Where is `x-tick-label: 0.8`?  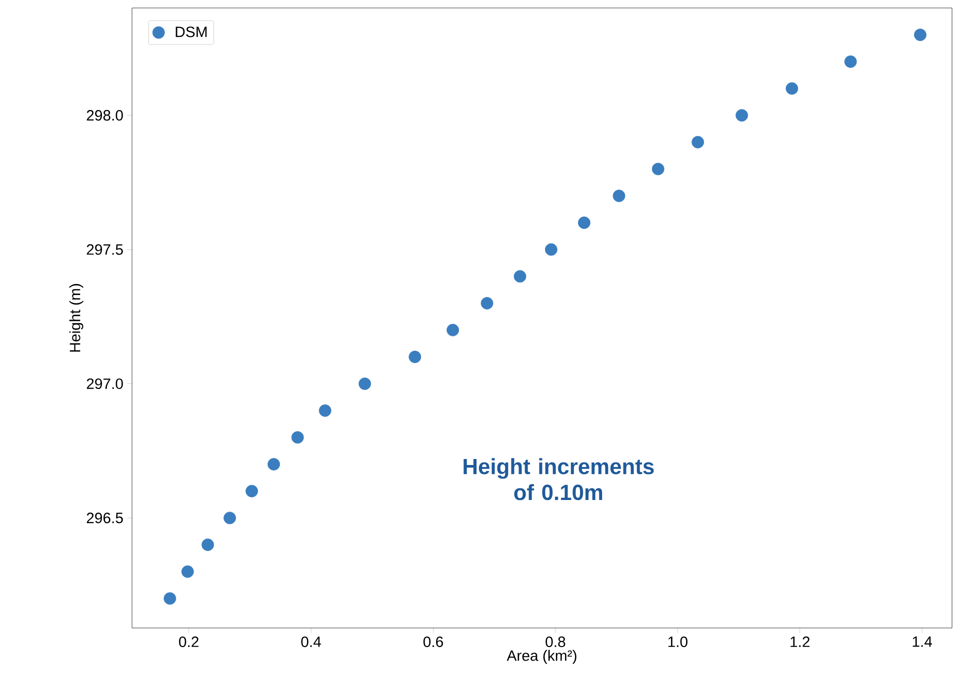
x-tick-label: 0.8 is located at coordinates (556, 642).